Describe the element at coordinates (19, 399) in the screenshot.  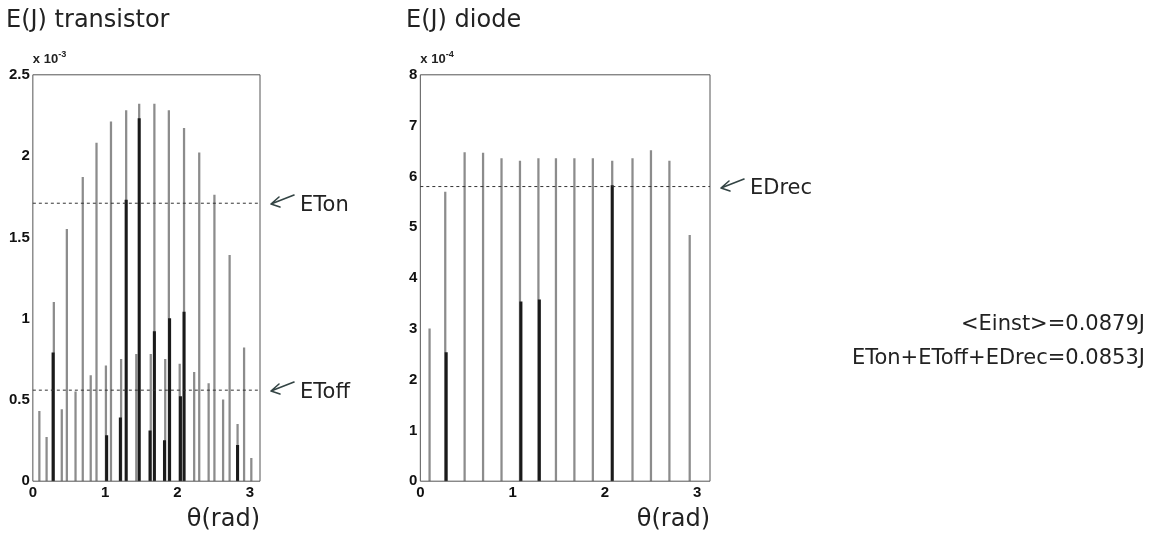
I see `y-tick-label: 0.5` at that location.